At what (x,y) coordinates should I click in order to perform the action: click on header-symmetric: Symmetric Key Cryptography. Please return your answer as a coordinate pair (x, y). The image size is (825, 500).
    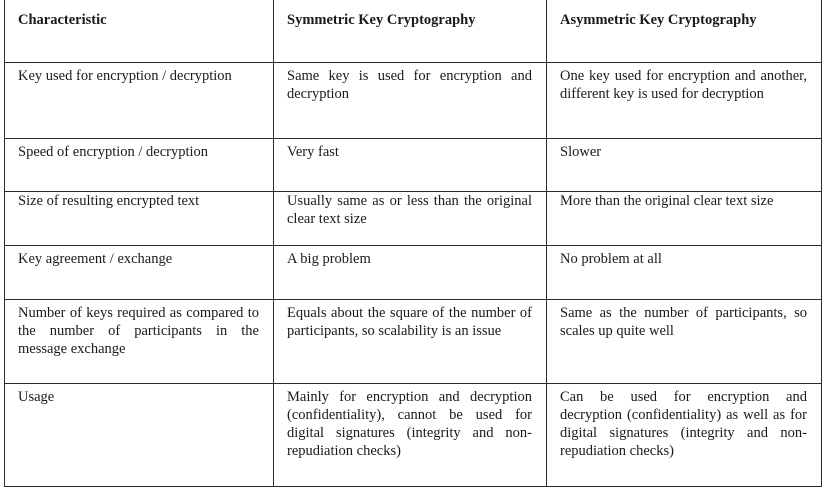
    Looking at the image, I should click on (410, 31).